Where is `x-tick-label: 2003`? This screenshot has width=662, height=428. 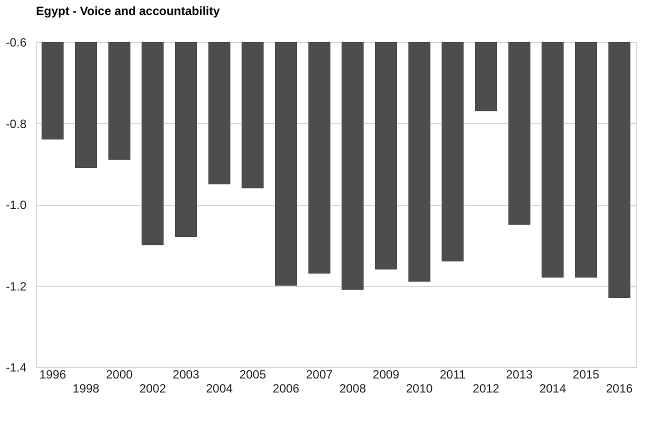
x-tick-label: 2003 is located at coordinates (186, 375).